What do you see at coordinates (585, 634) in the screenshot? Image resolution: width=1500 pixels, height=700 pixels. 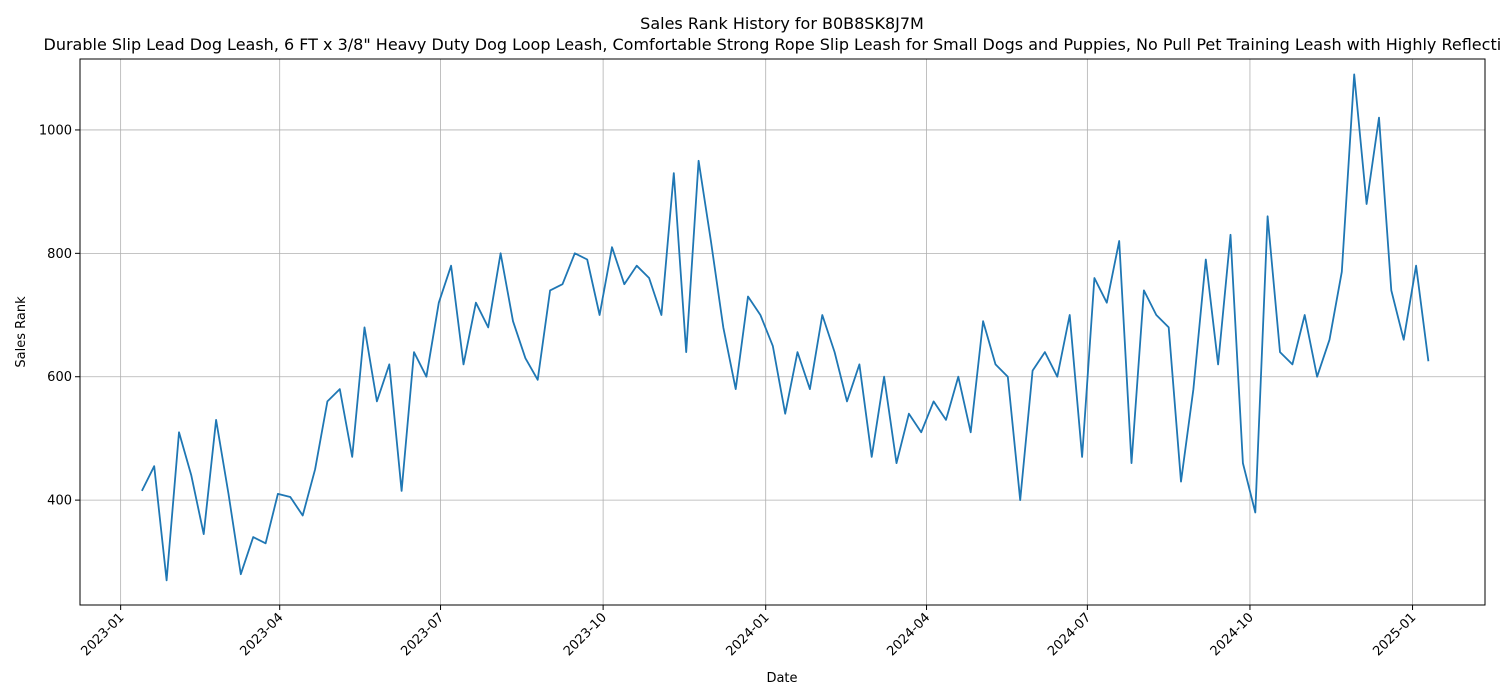 I see `x-tick-label: 2023-10` at bounding box center [585, 634].